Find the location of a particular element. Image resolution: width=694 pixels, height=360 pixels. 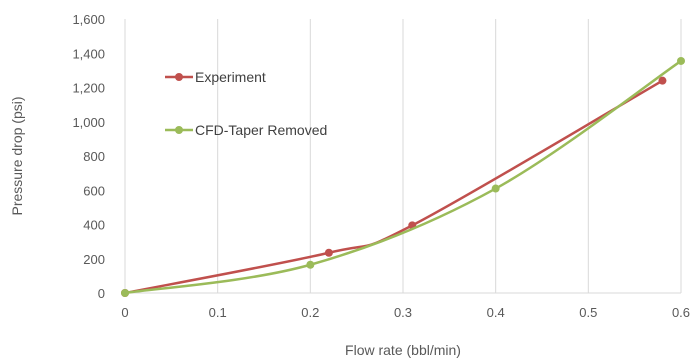

y-tick-label: 0 is located at coordinates (101, 293).